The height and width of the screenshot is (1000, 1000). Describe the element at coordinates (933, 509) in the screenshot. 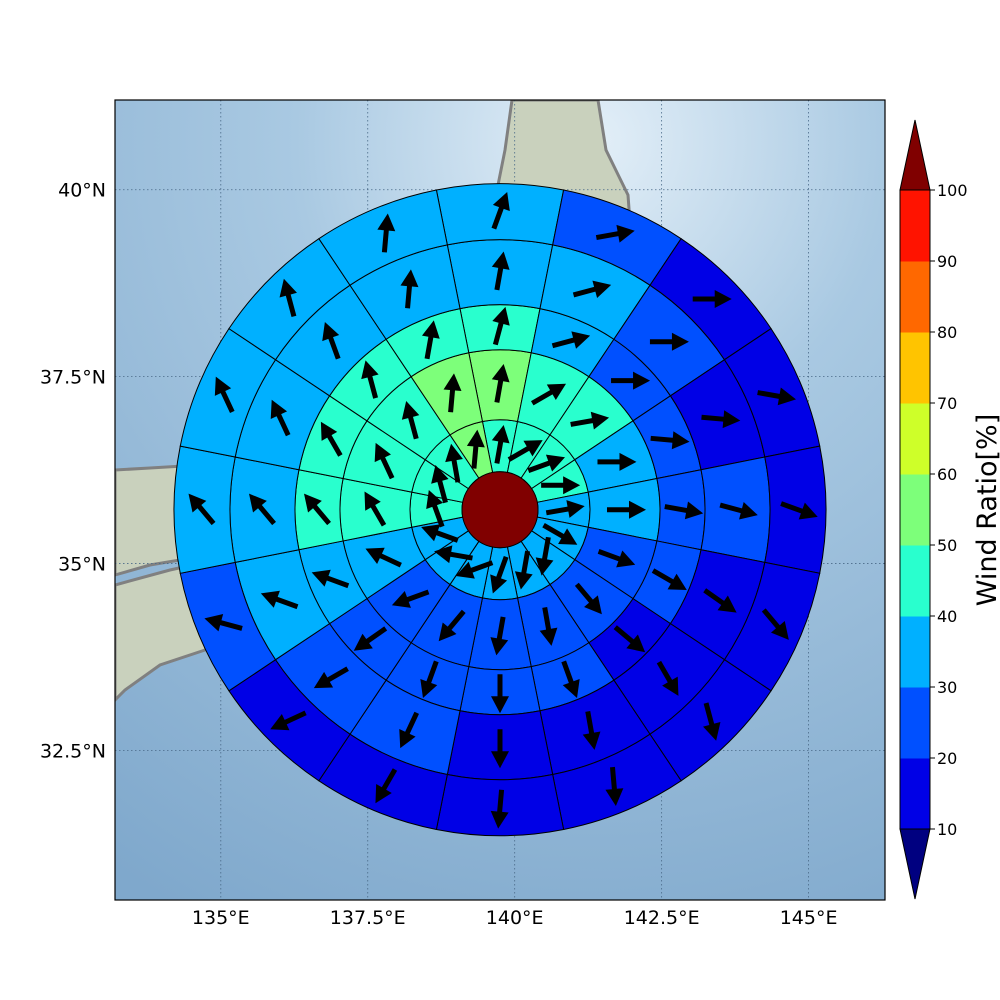

I see `colorbar: 10 20 30 40 50 60 70 80 90 100` at that location.